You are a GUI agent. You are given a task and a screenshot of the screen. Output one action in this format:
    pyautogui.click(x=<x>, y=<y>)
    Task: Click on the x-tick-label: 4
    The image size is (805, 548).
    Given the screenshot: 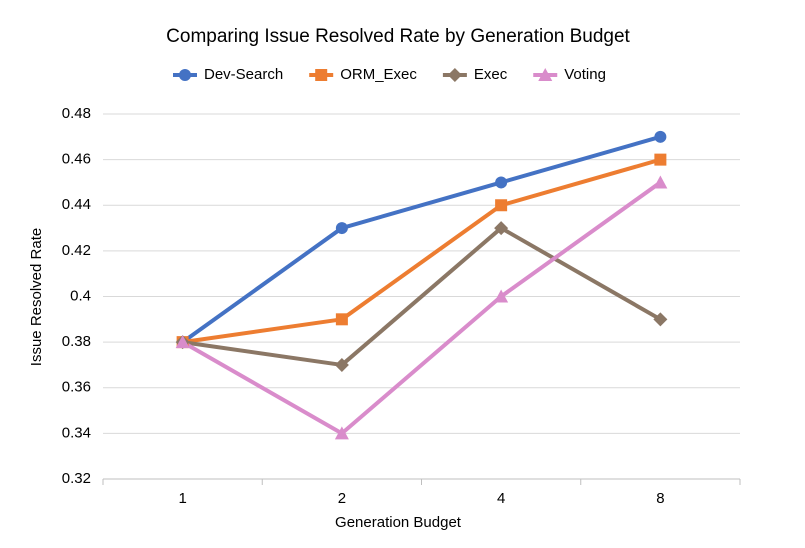 What is the action you would take?
    pyautogui.click(x=501, y=498)
    